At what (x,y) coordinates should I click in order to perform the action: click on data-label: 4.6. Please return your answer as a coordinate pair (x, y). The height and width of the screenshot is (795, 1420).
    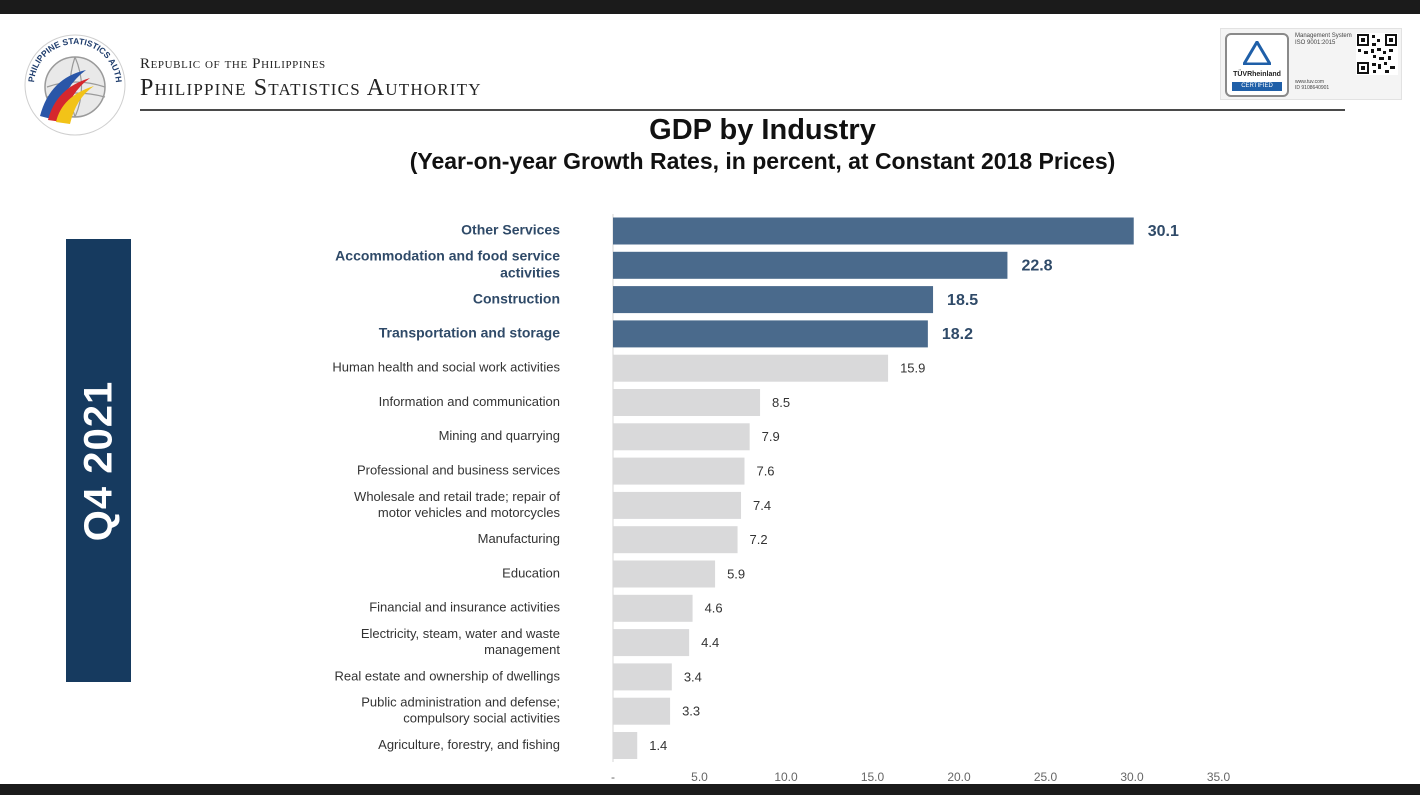
    Looking at the image, I should click on (714, 608).